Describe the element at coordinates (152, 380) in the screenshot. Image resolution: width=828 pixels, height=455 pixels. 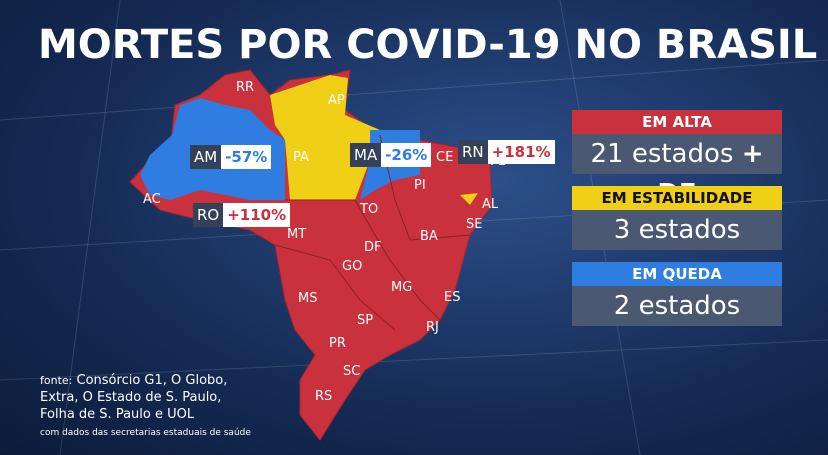
I see `source-line: Consórcio G1, O Globo,` at that location.